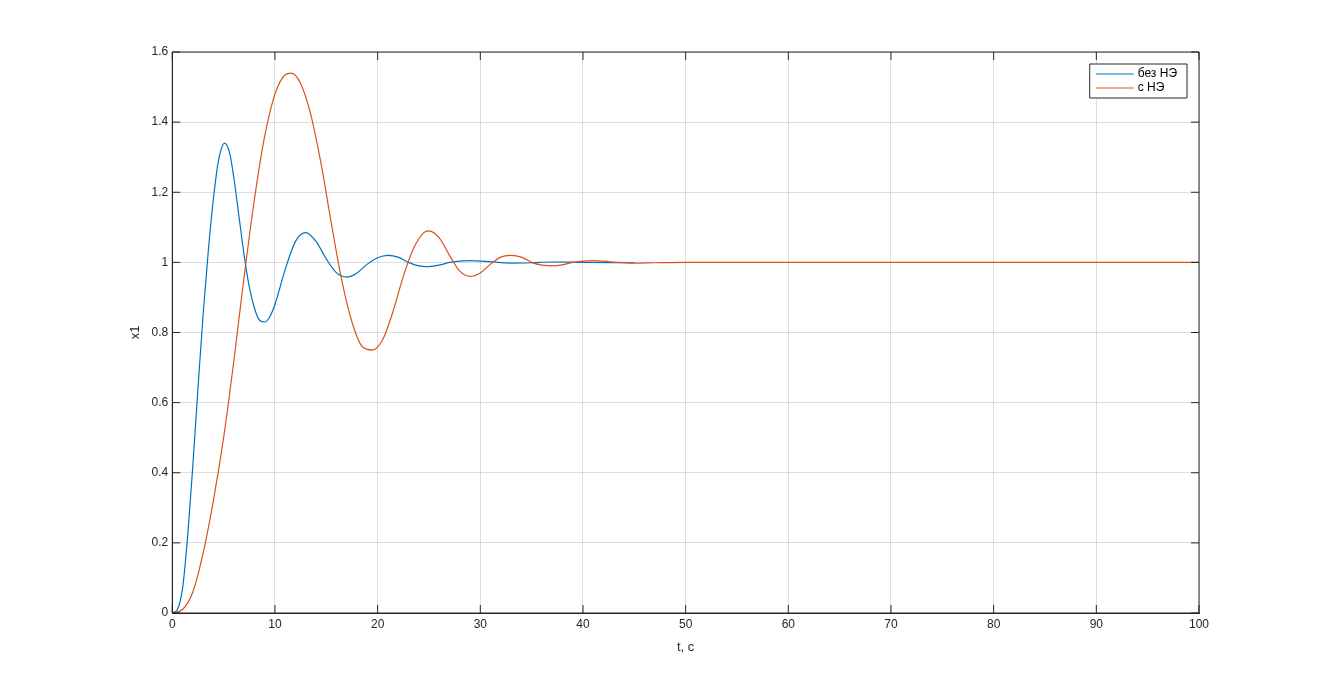  Describe the element at coordinates (993, 623) in the screenshot. I see `x-tick-label: 80` at that location.